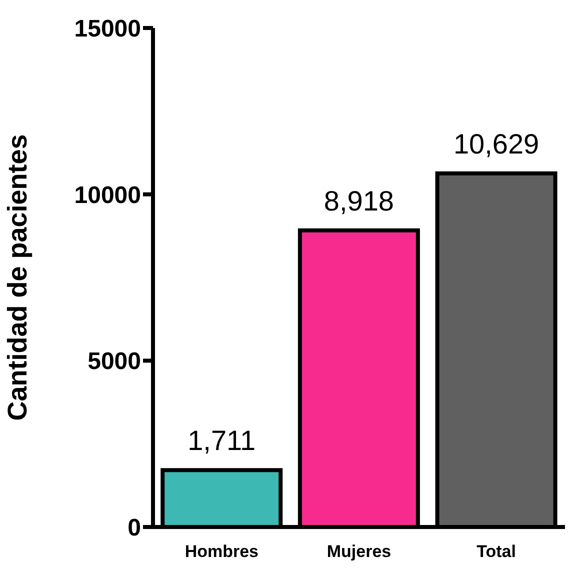  Describe the element at coordinates (114, 362) in the screenshot. I see `y-tick-label: 5000` at that location.